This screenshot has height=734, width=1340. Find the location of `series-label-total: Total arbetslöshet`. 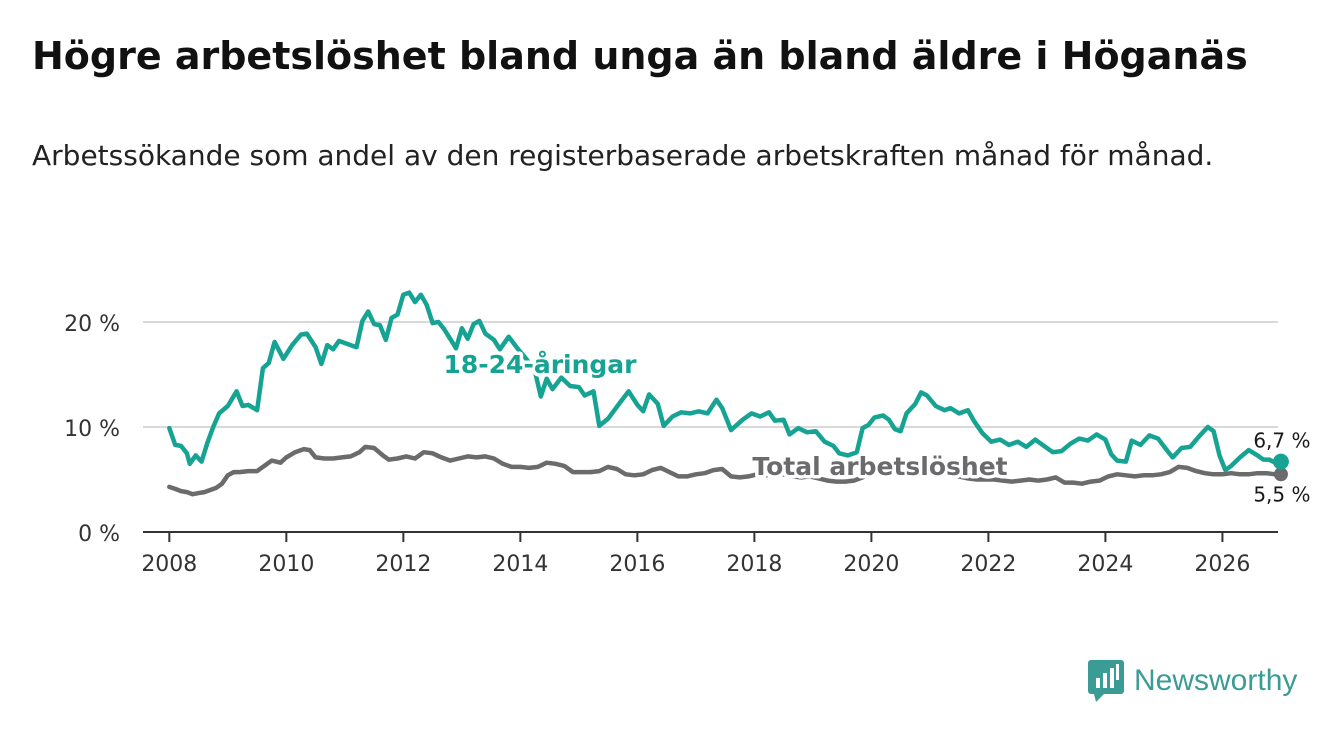

series-label-total: Total arbetslöshet is located at coordinates (879, 466).